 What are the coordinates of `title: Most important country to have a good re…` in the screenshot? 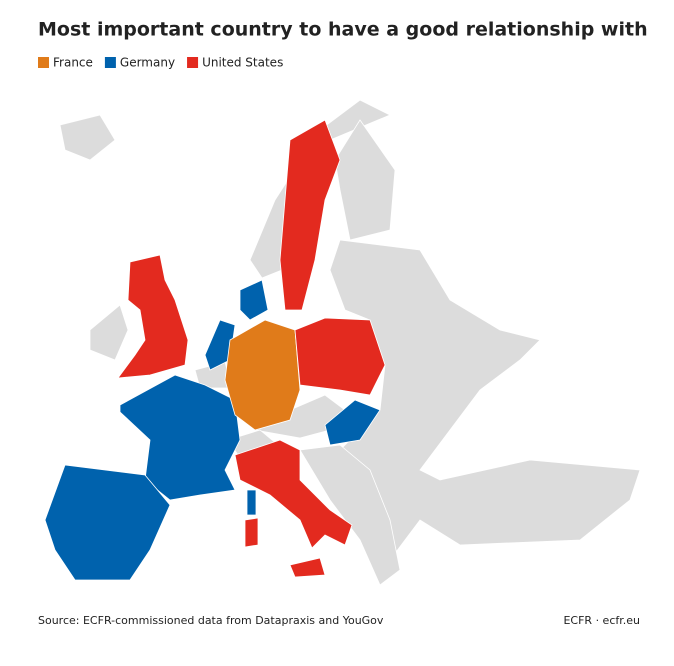 It's located at (343, 30).